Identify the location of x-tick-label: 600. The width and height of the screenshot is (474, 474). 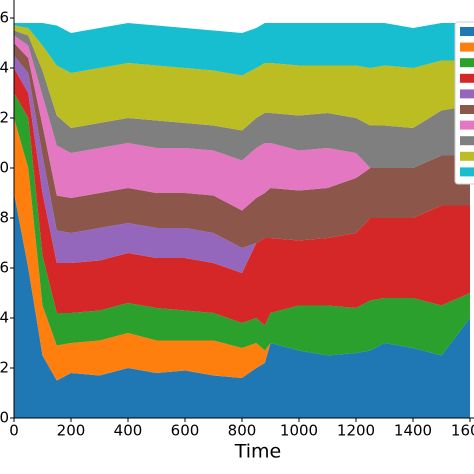
(185, 431).